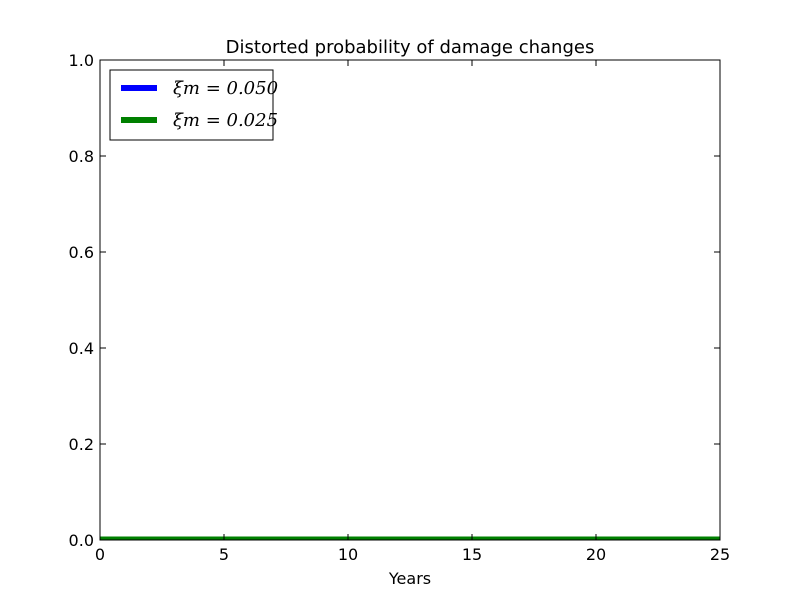  I want to click on legend-label-2: ξm = 0.025, so click(225, 120).